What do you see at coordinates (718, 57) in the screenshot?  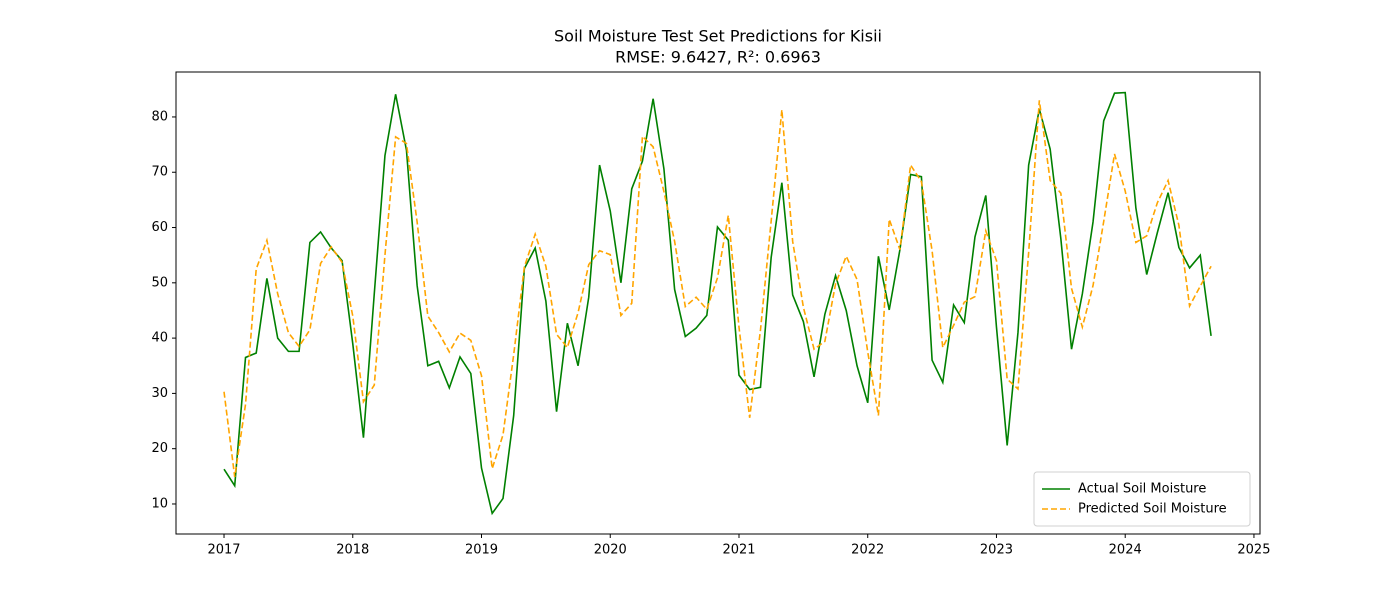 I see `chart-subtitle: RMSE: 9.6427, R²: 0.6963` at bounding box center [718, 57].